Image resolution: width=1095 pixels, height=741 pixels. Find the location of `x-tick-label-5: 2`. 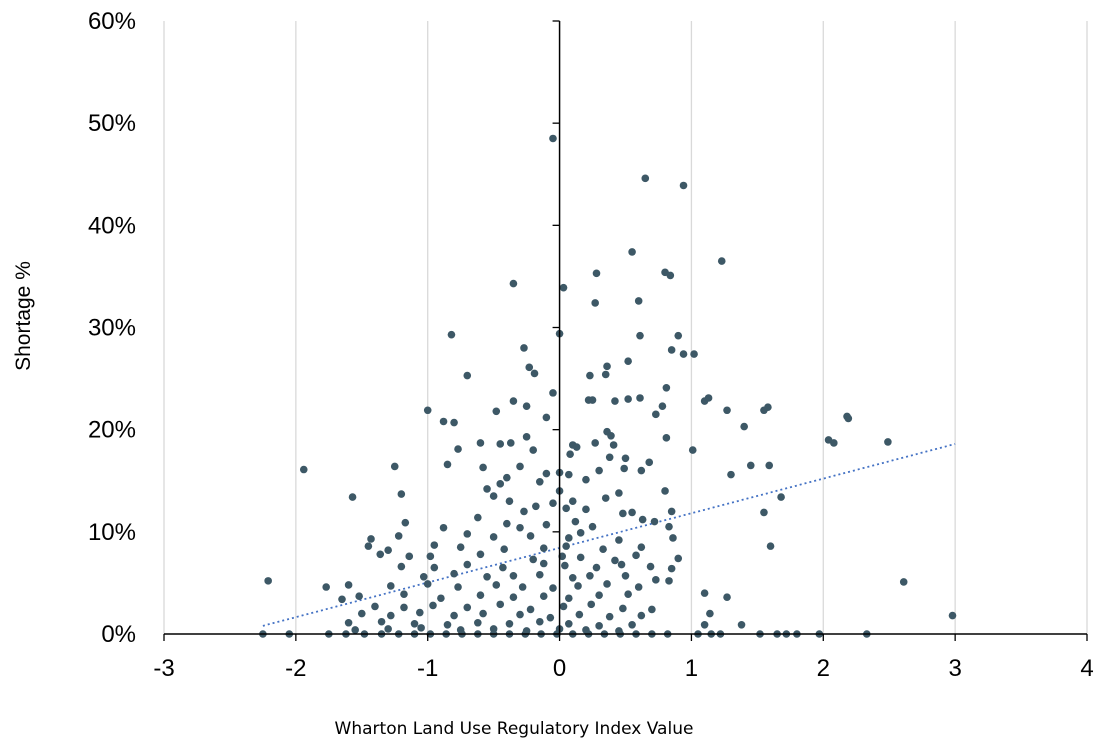

x-tick-label-5: 2 is located at coordinates (823, 668).